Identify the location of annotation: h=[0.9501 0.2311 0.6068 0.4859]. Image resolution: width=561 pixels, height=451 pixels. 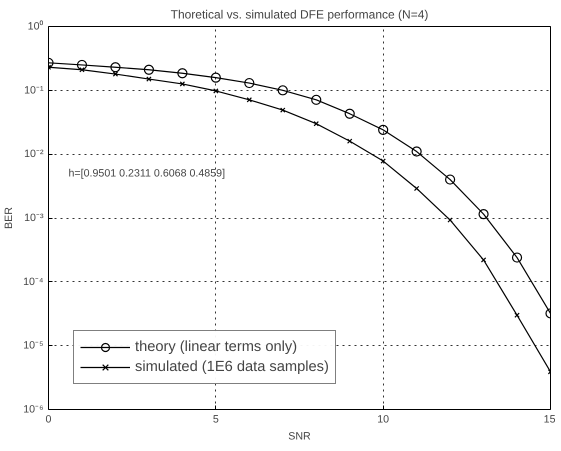
(147, 174).